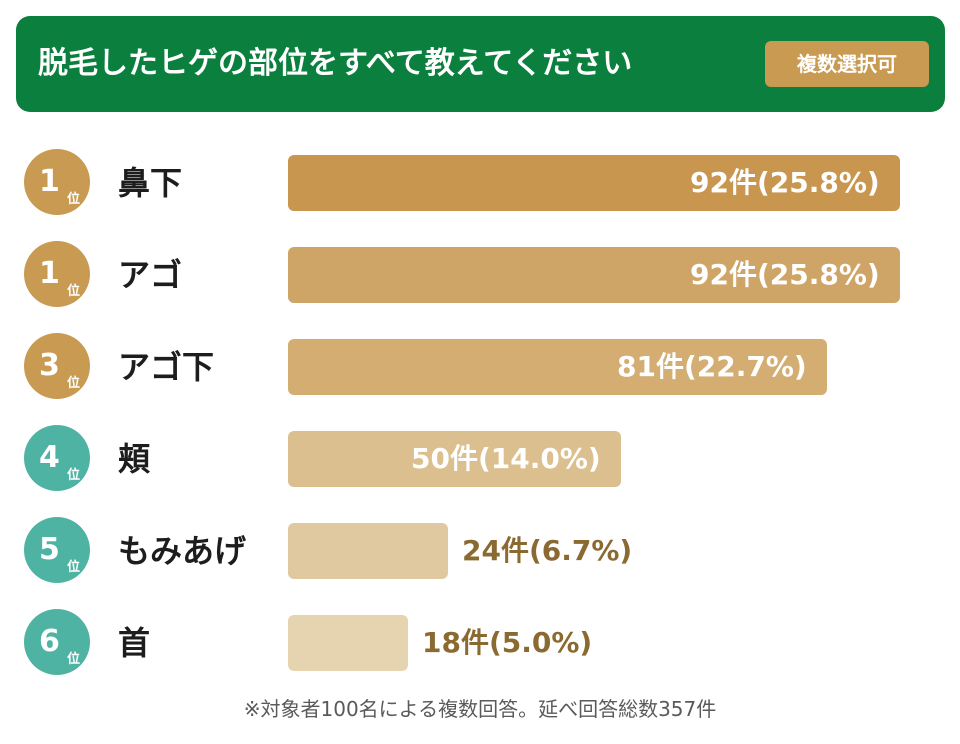  What do you see at coordinates (49, 457) in the screenshot?
I see `rank-number: 4` at bounding box center [49, 457].